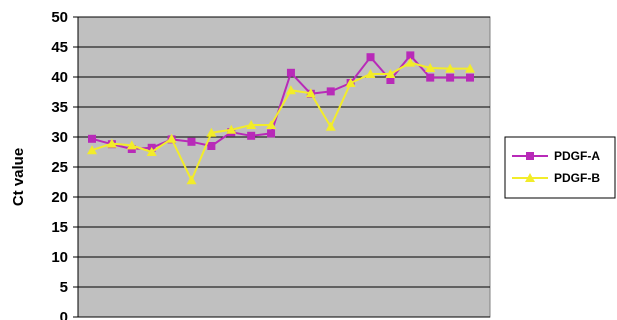  What do you see at coordinates (59, 167) in the screenshot?
I see `y-tick-label: 25` at bounding box center [59, 167].